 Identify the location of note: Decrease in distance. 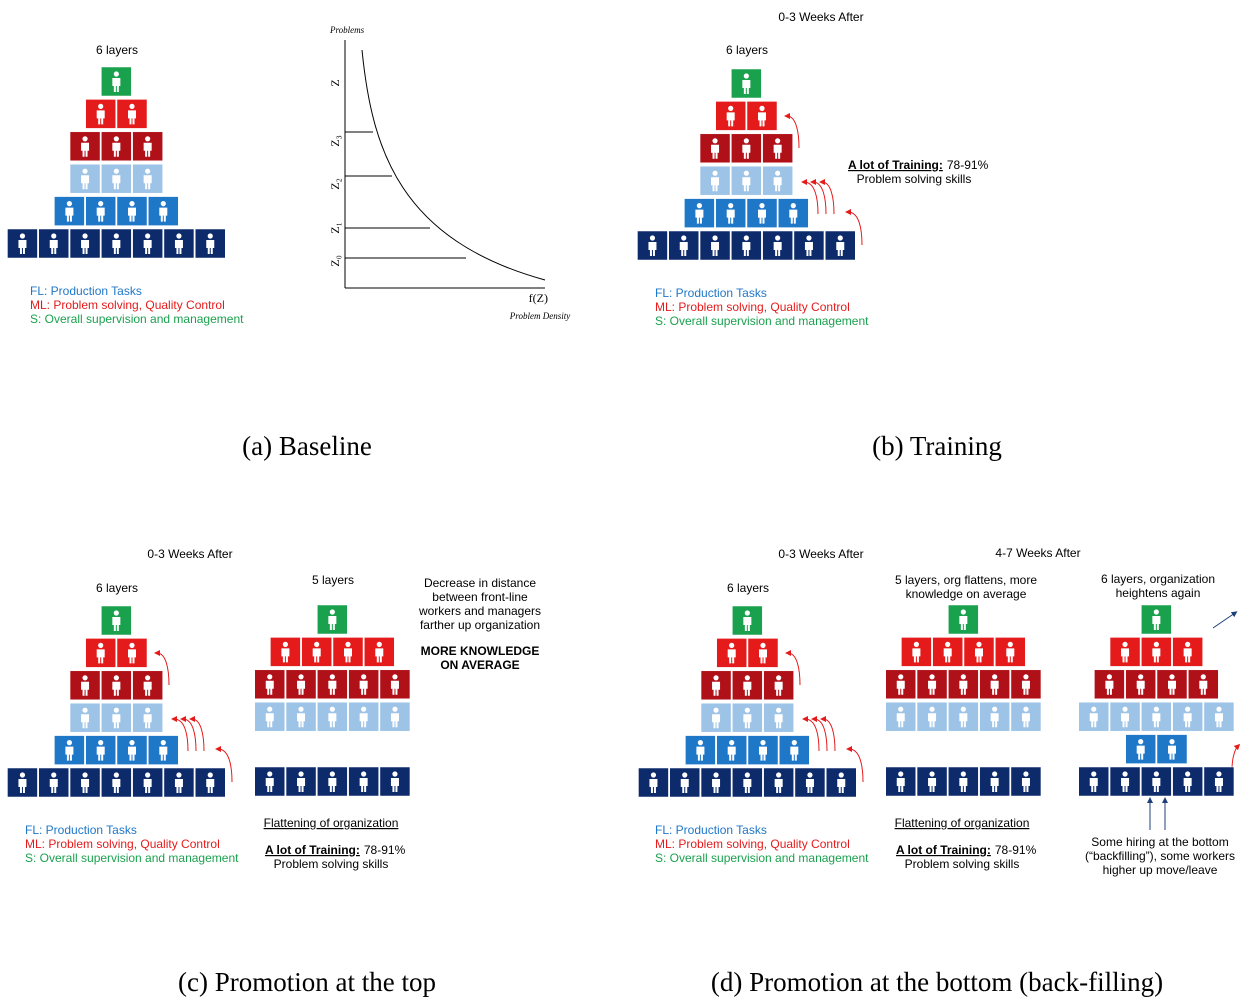
(480, 583).